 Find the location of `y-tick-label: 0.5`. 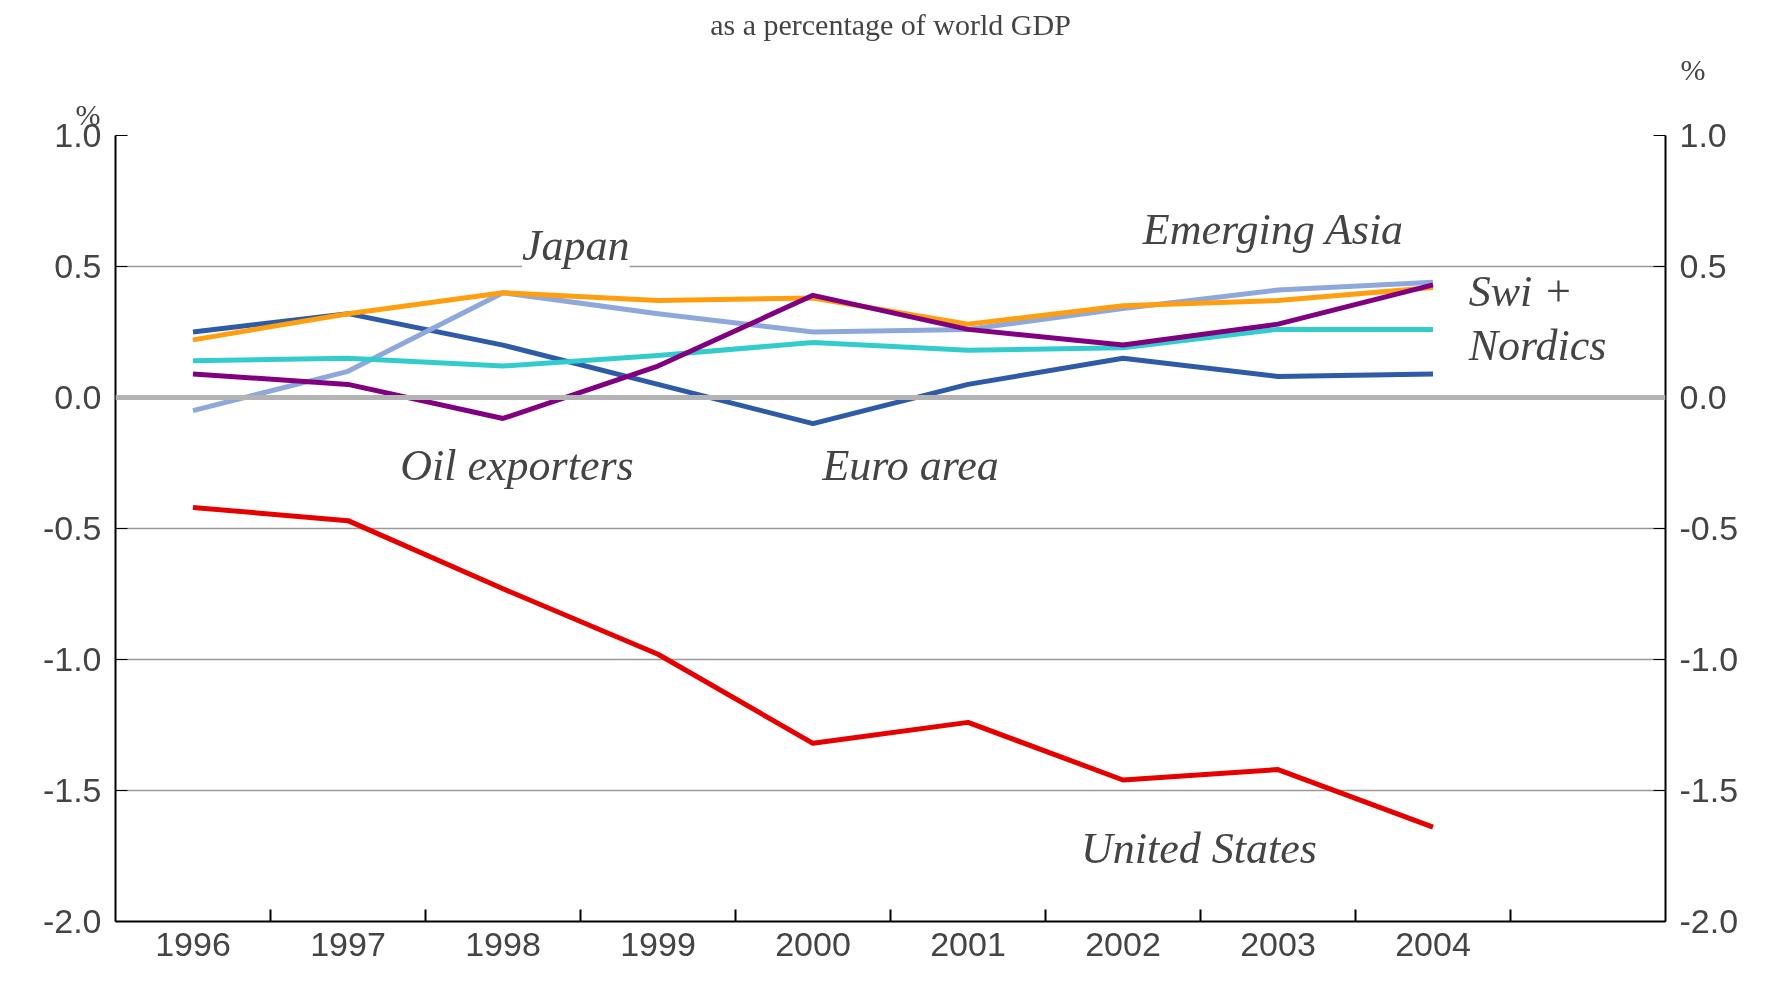

y-tick-label: 0.5 is located at coordinates (78, 266).